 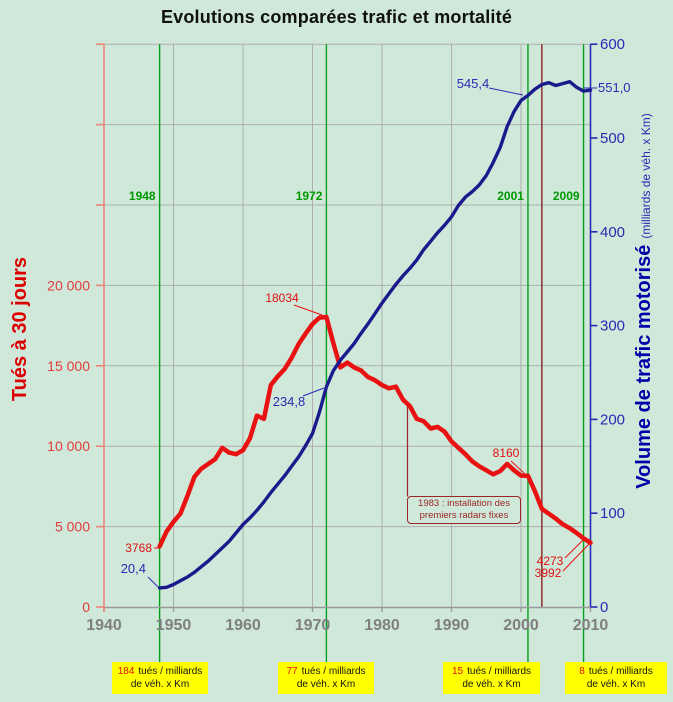 I want to click on traffic-point-label: 234,8, so click(x=289, y=401).